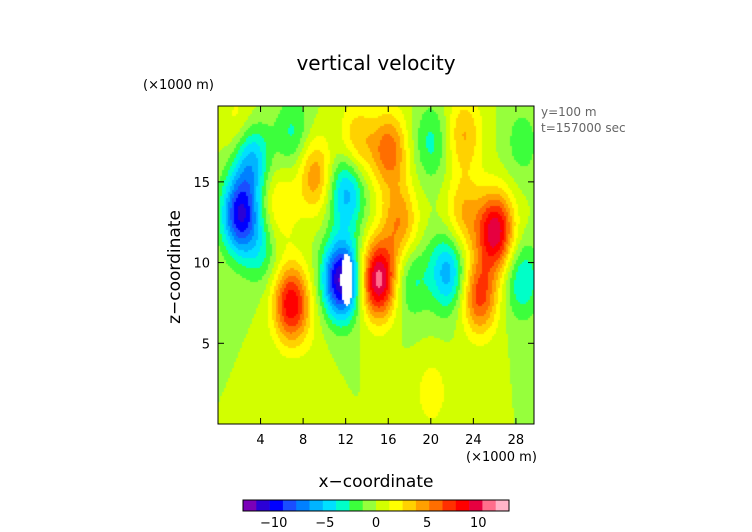 This screenshot has height=532, width=752. I want to click on colorbar-tick-label: −10, so click(273, 523).